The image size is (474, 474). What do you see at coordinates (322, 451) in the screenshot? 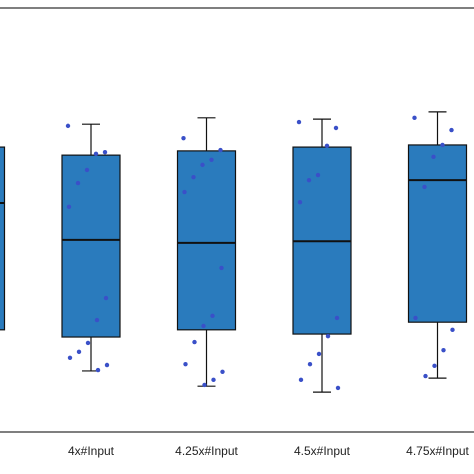
I see `x-tick-label: 4.5x#Input` at bounding box center [322, 451].